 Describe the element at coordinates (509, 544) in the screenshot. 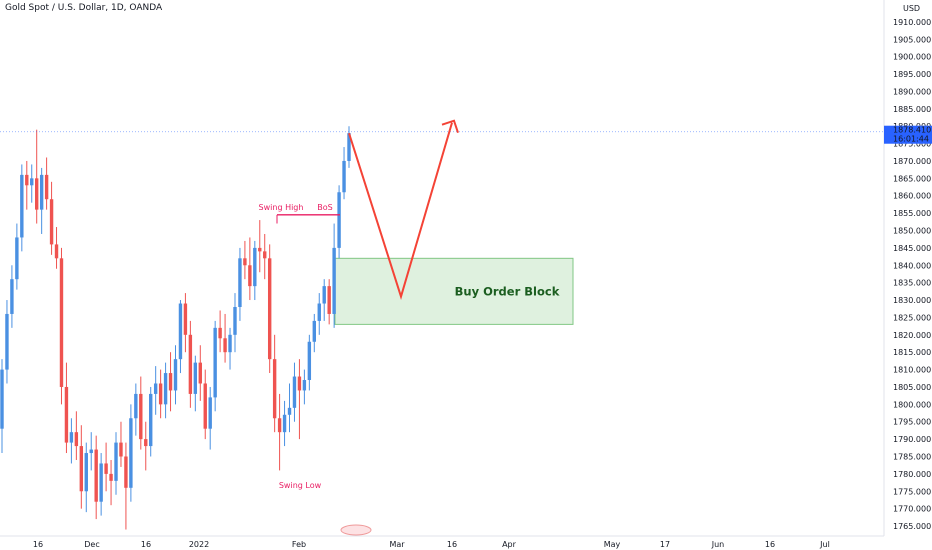

I see `x-tick-label: Apr` at that location.